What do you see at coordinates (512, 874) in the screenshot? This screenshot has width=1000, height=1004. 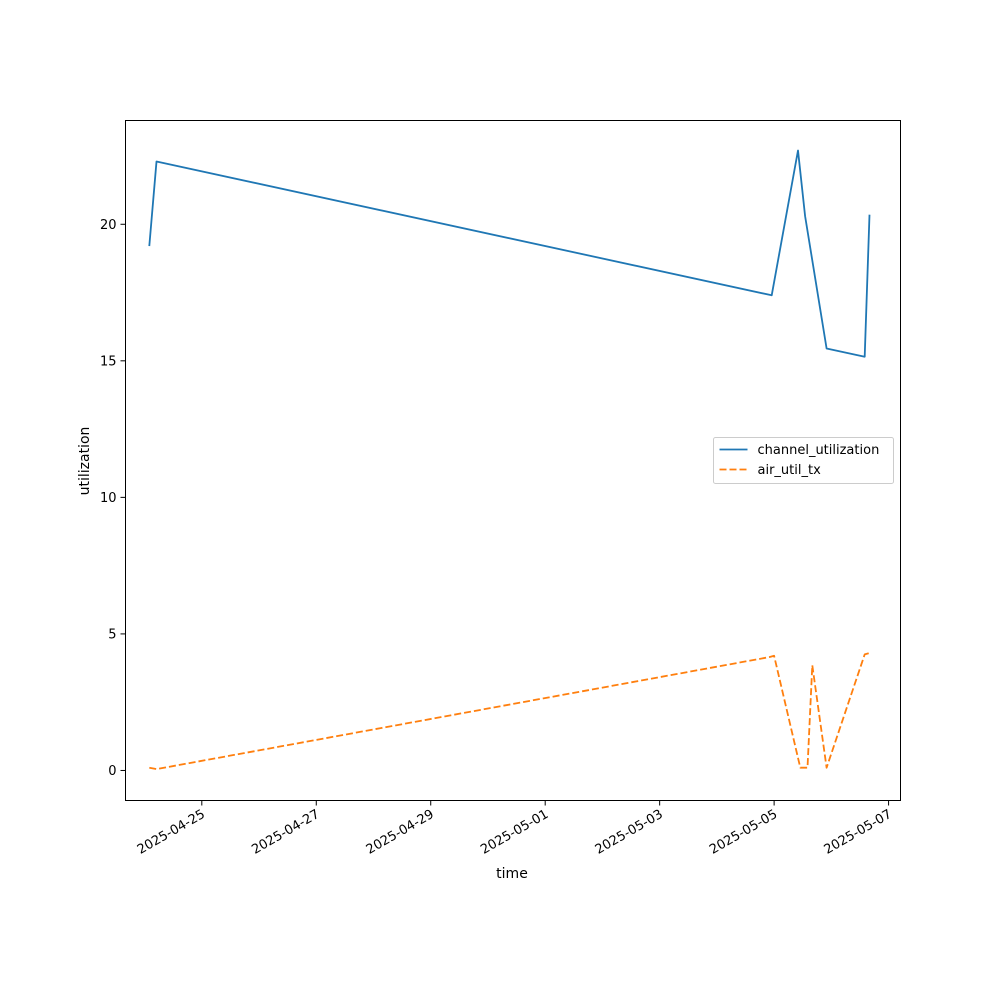 I see `x-axis-label: time` at bounding box center [512, 874].